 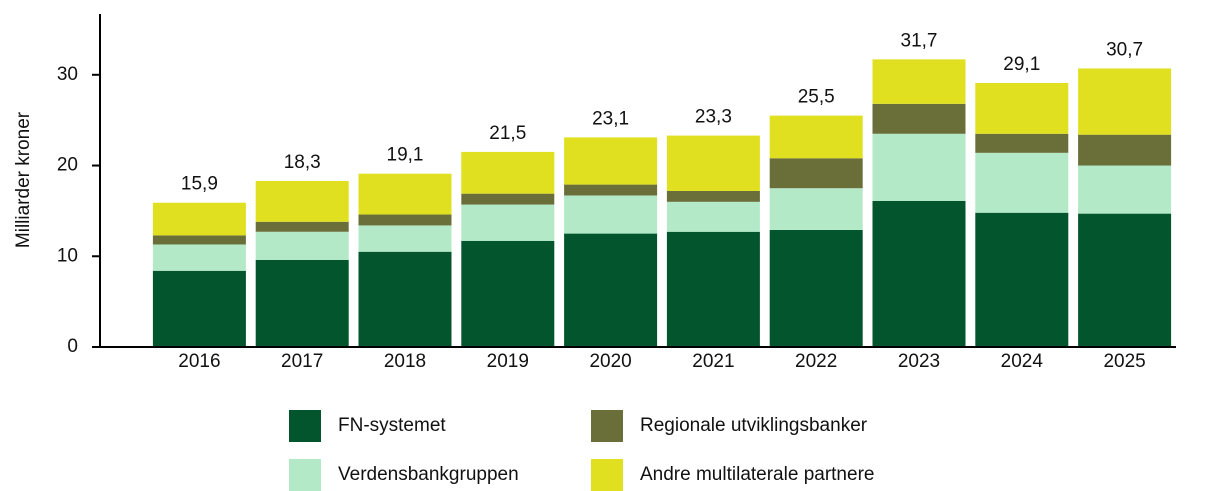 I want to click on y-axis-label: Milliarder kroner, so click(x=23, y=179).